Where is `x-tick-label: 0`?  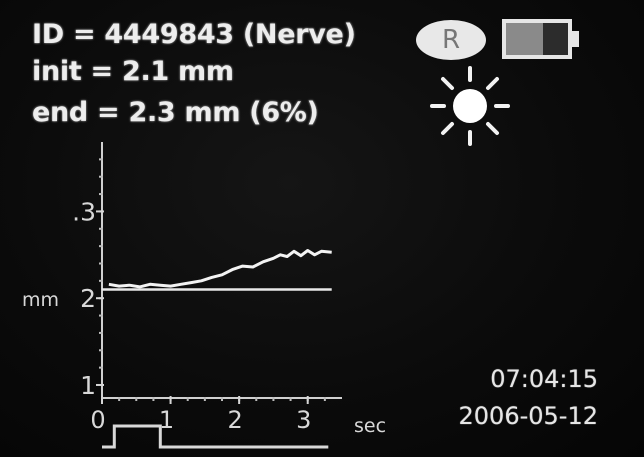 x-tick-label: 0 is located at coordinates (97, 420).